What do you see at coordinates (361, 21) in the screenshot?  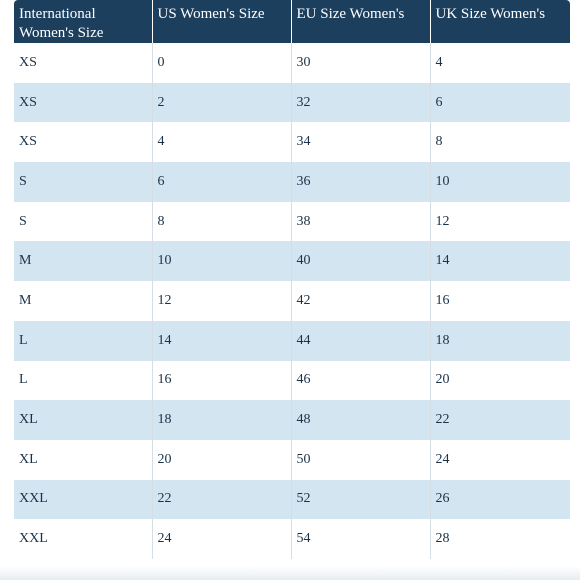 I see `header-eu-size: EU Size Women's` at bounding box center [361, 21].